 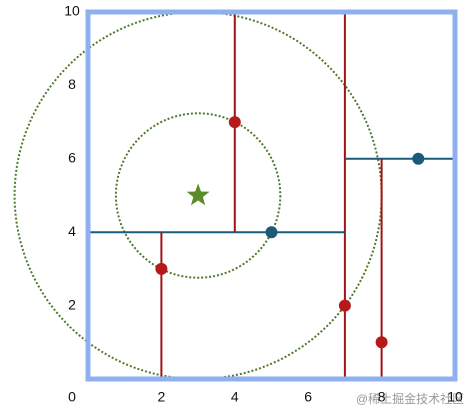 What do you see at coordinates (455, 397) in the screenshot?
I see `x-tick-label: 10` at bounding box center [455, 397].